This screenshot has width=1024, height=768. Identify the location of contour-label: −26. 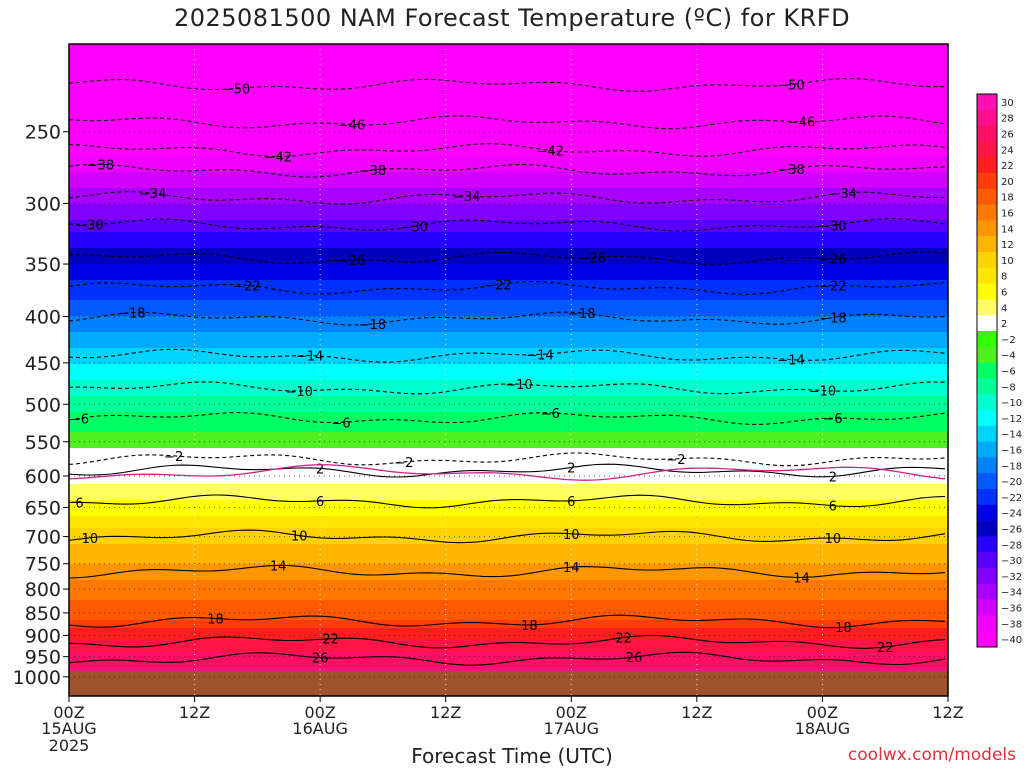
(832, 260).